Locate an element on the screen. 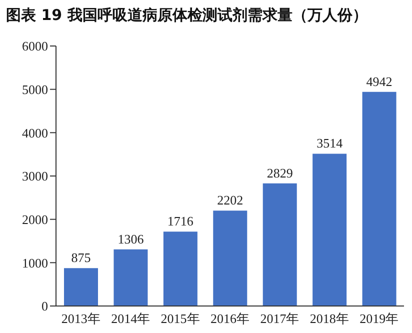 The image size is (412, 333). data-label: 2829 is located at coordinates (279, 172).